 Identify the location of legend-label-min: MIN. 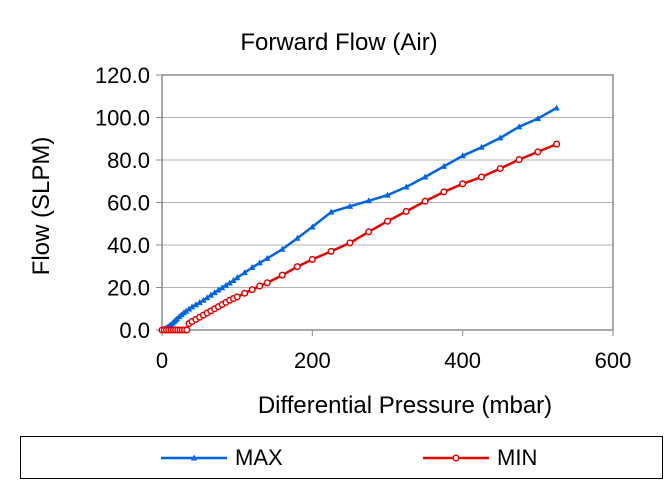
(517, 457).